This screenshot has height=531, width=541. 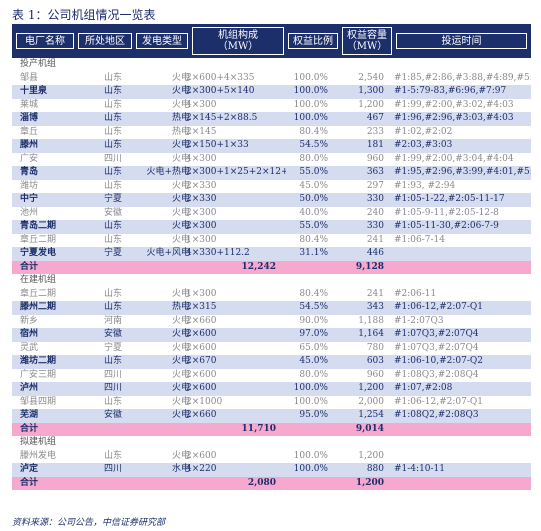 What do you see at coordinates (313, 226) in the screenshot?
I see `equity-share-cell: 55.0%` at bounding box center [313, 226].